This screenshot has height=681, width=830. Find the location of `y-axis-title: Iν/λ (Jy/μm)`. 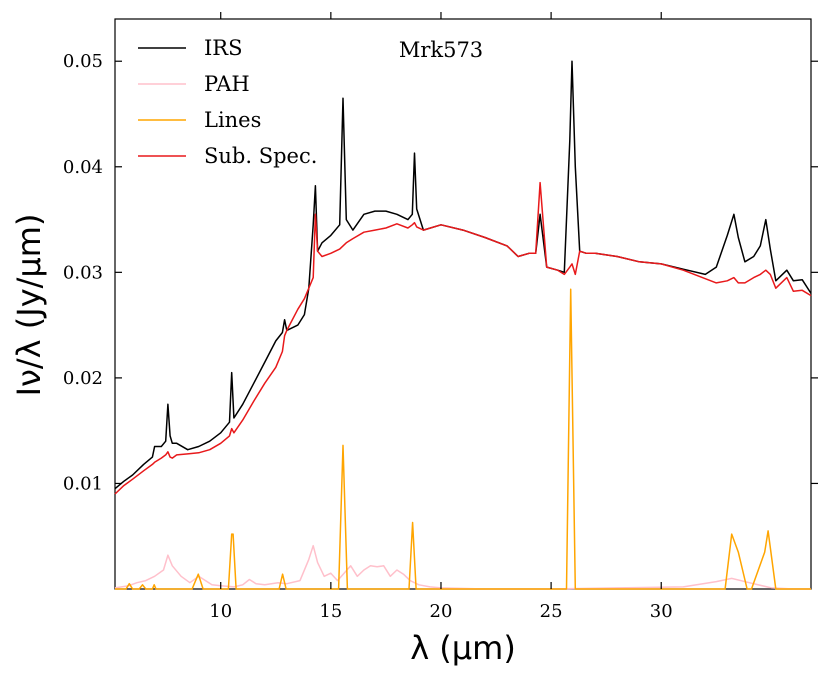

y-axis-title: Iν/λ (Jy/μm) is located at coordinates (29, 305).